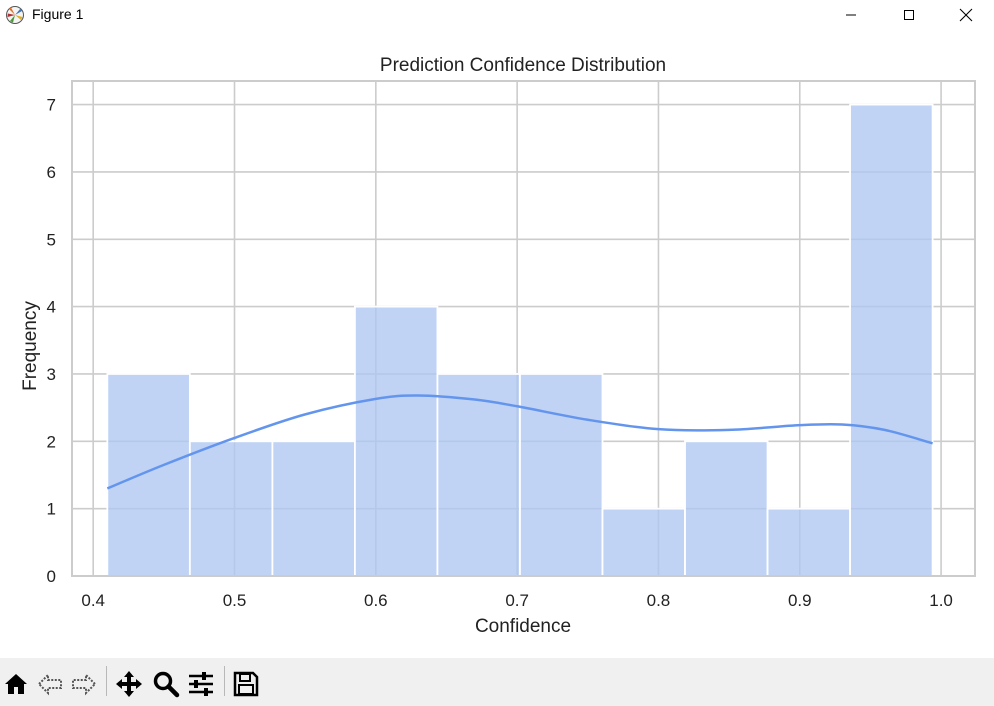 The width and height of the screenshot is (994, 706). I want to click on back-button, so click(50, 684).